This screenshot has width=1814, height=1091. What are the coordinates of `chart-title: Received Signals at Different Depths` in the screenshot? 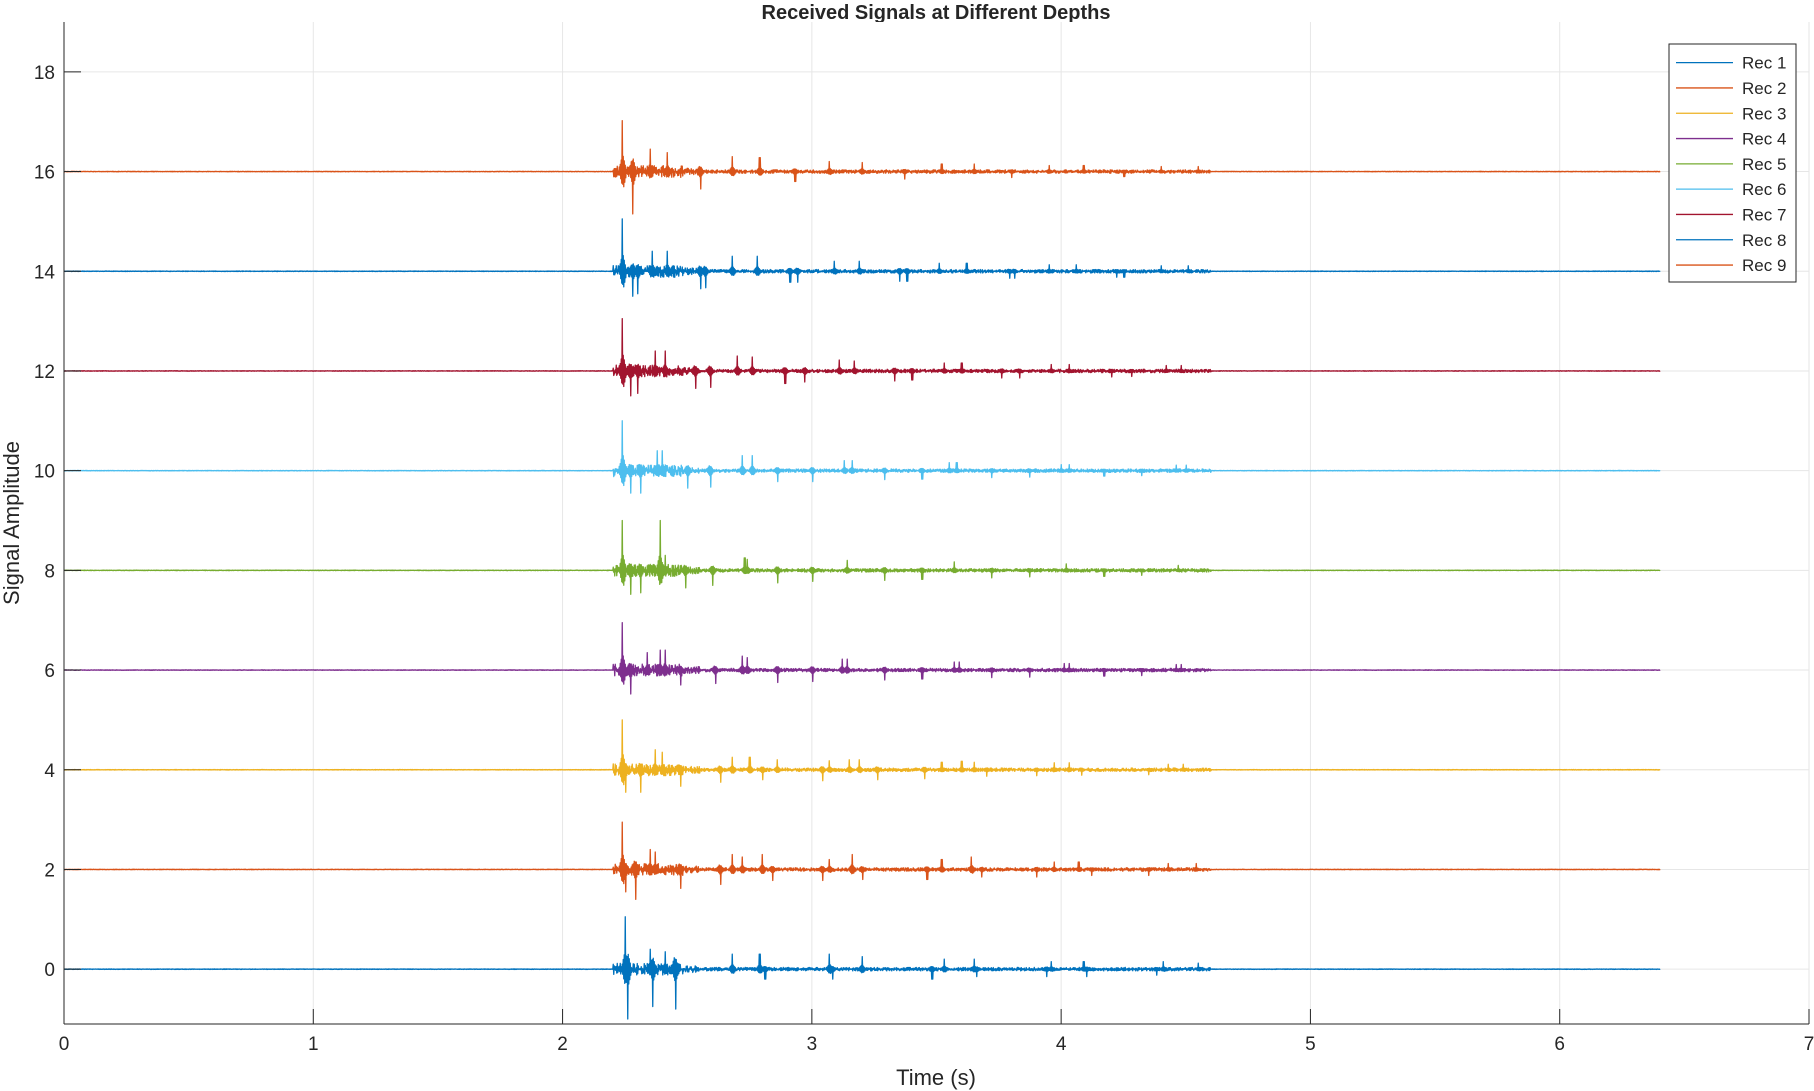 It's located at (936, 13).